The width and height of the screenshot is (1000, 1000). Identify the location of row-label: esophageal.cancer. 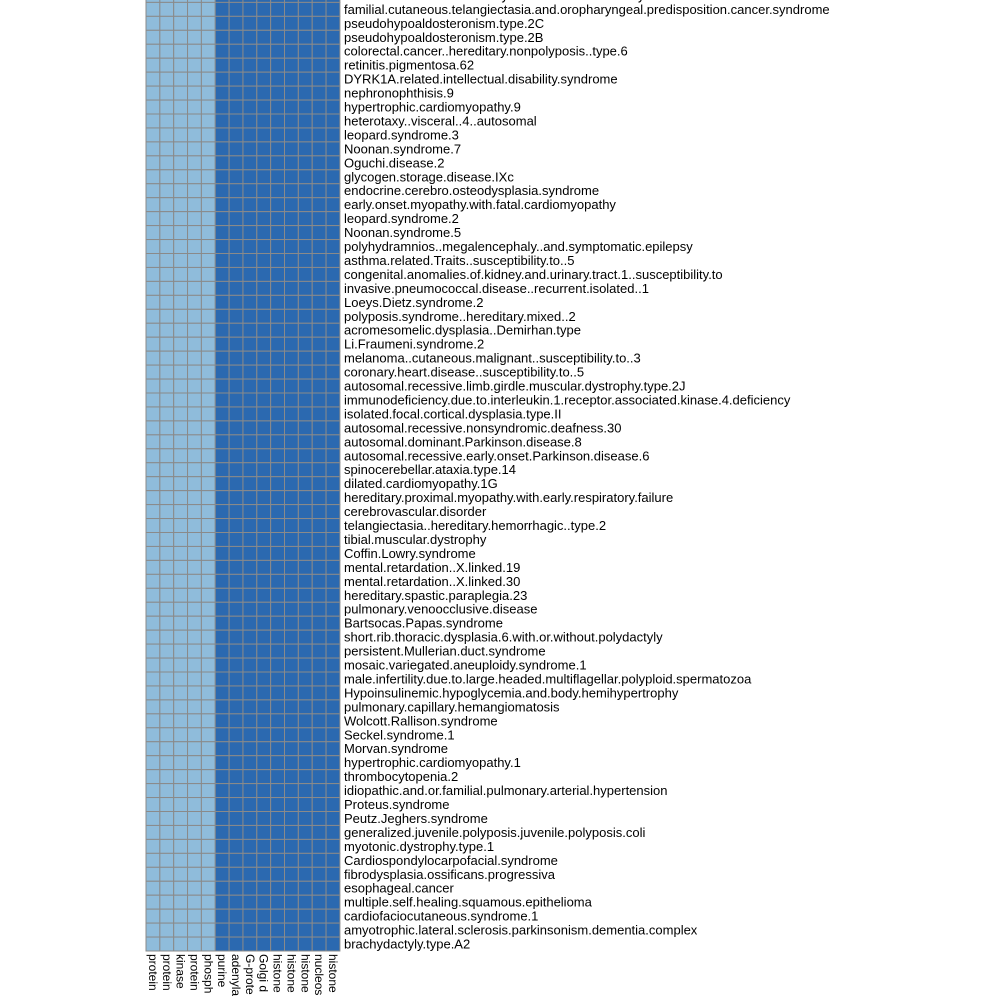
(399, 888).